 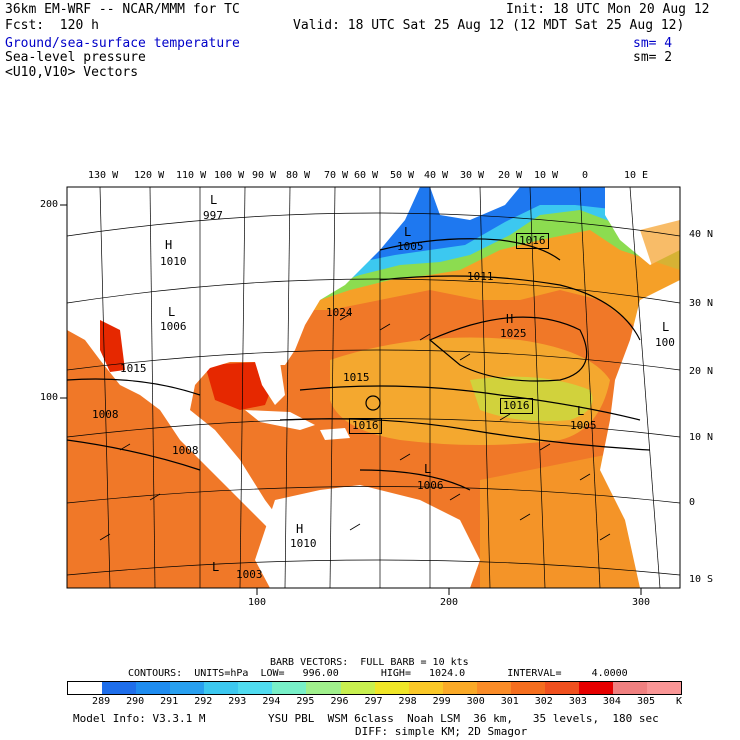 I want to click on field-vectors-label: <U10,V10> Vectors, so click(x=72, y=72).